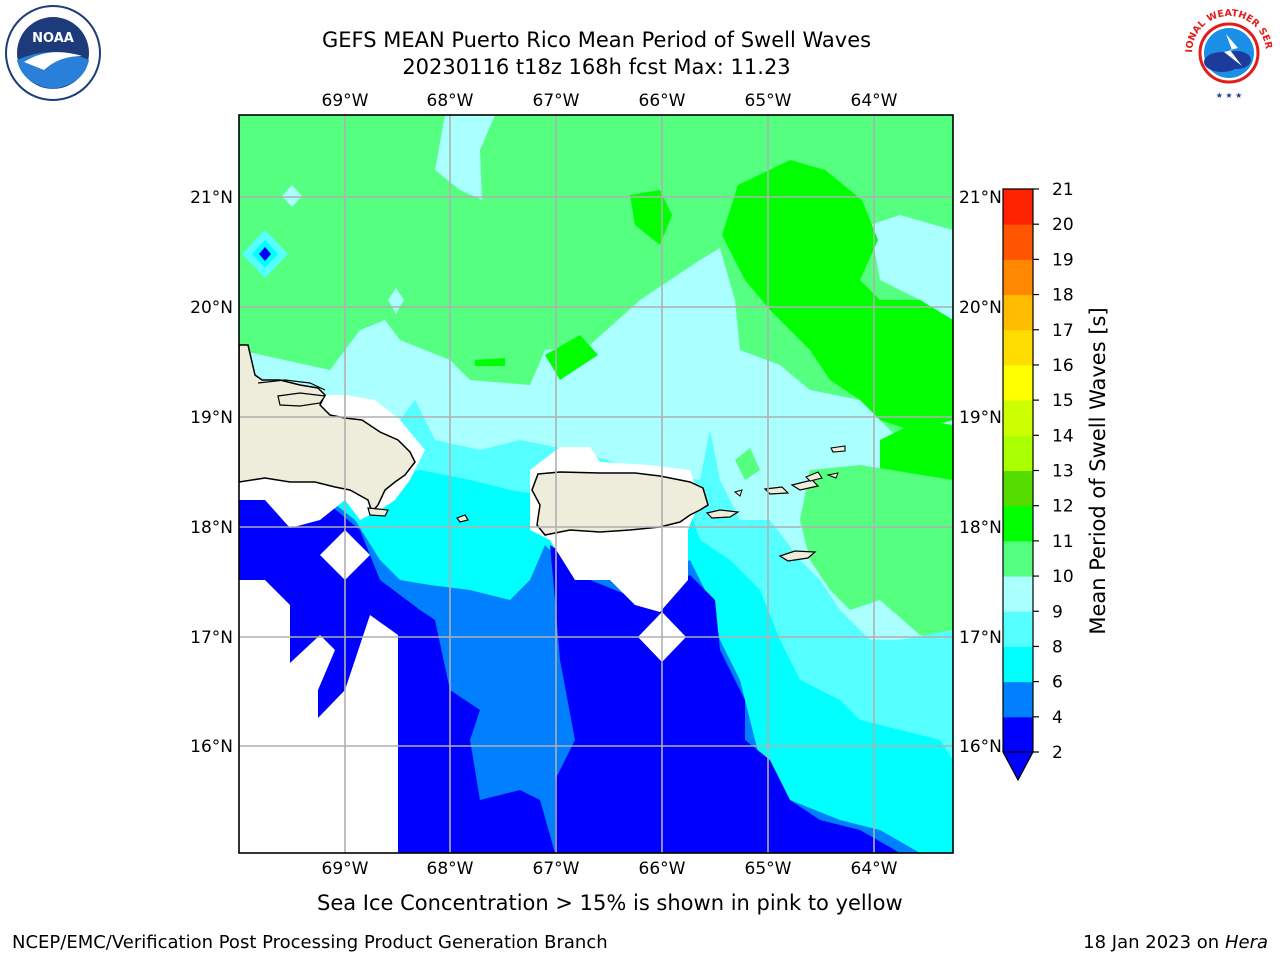 This screenshot has height=960, width=1280. Describe the element at coordinates (345, 101) in the screenshot. I see `lon-label-top: 69°W` at that location.